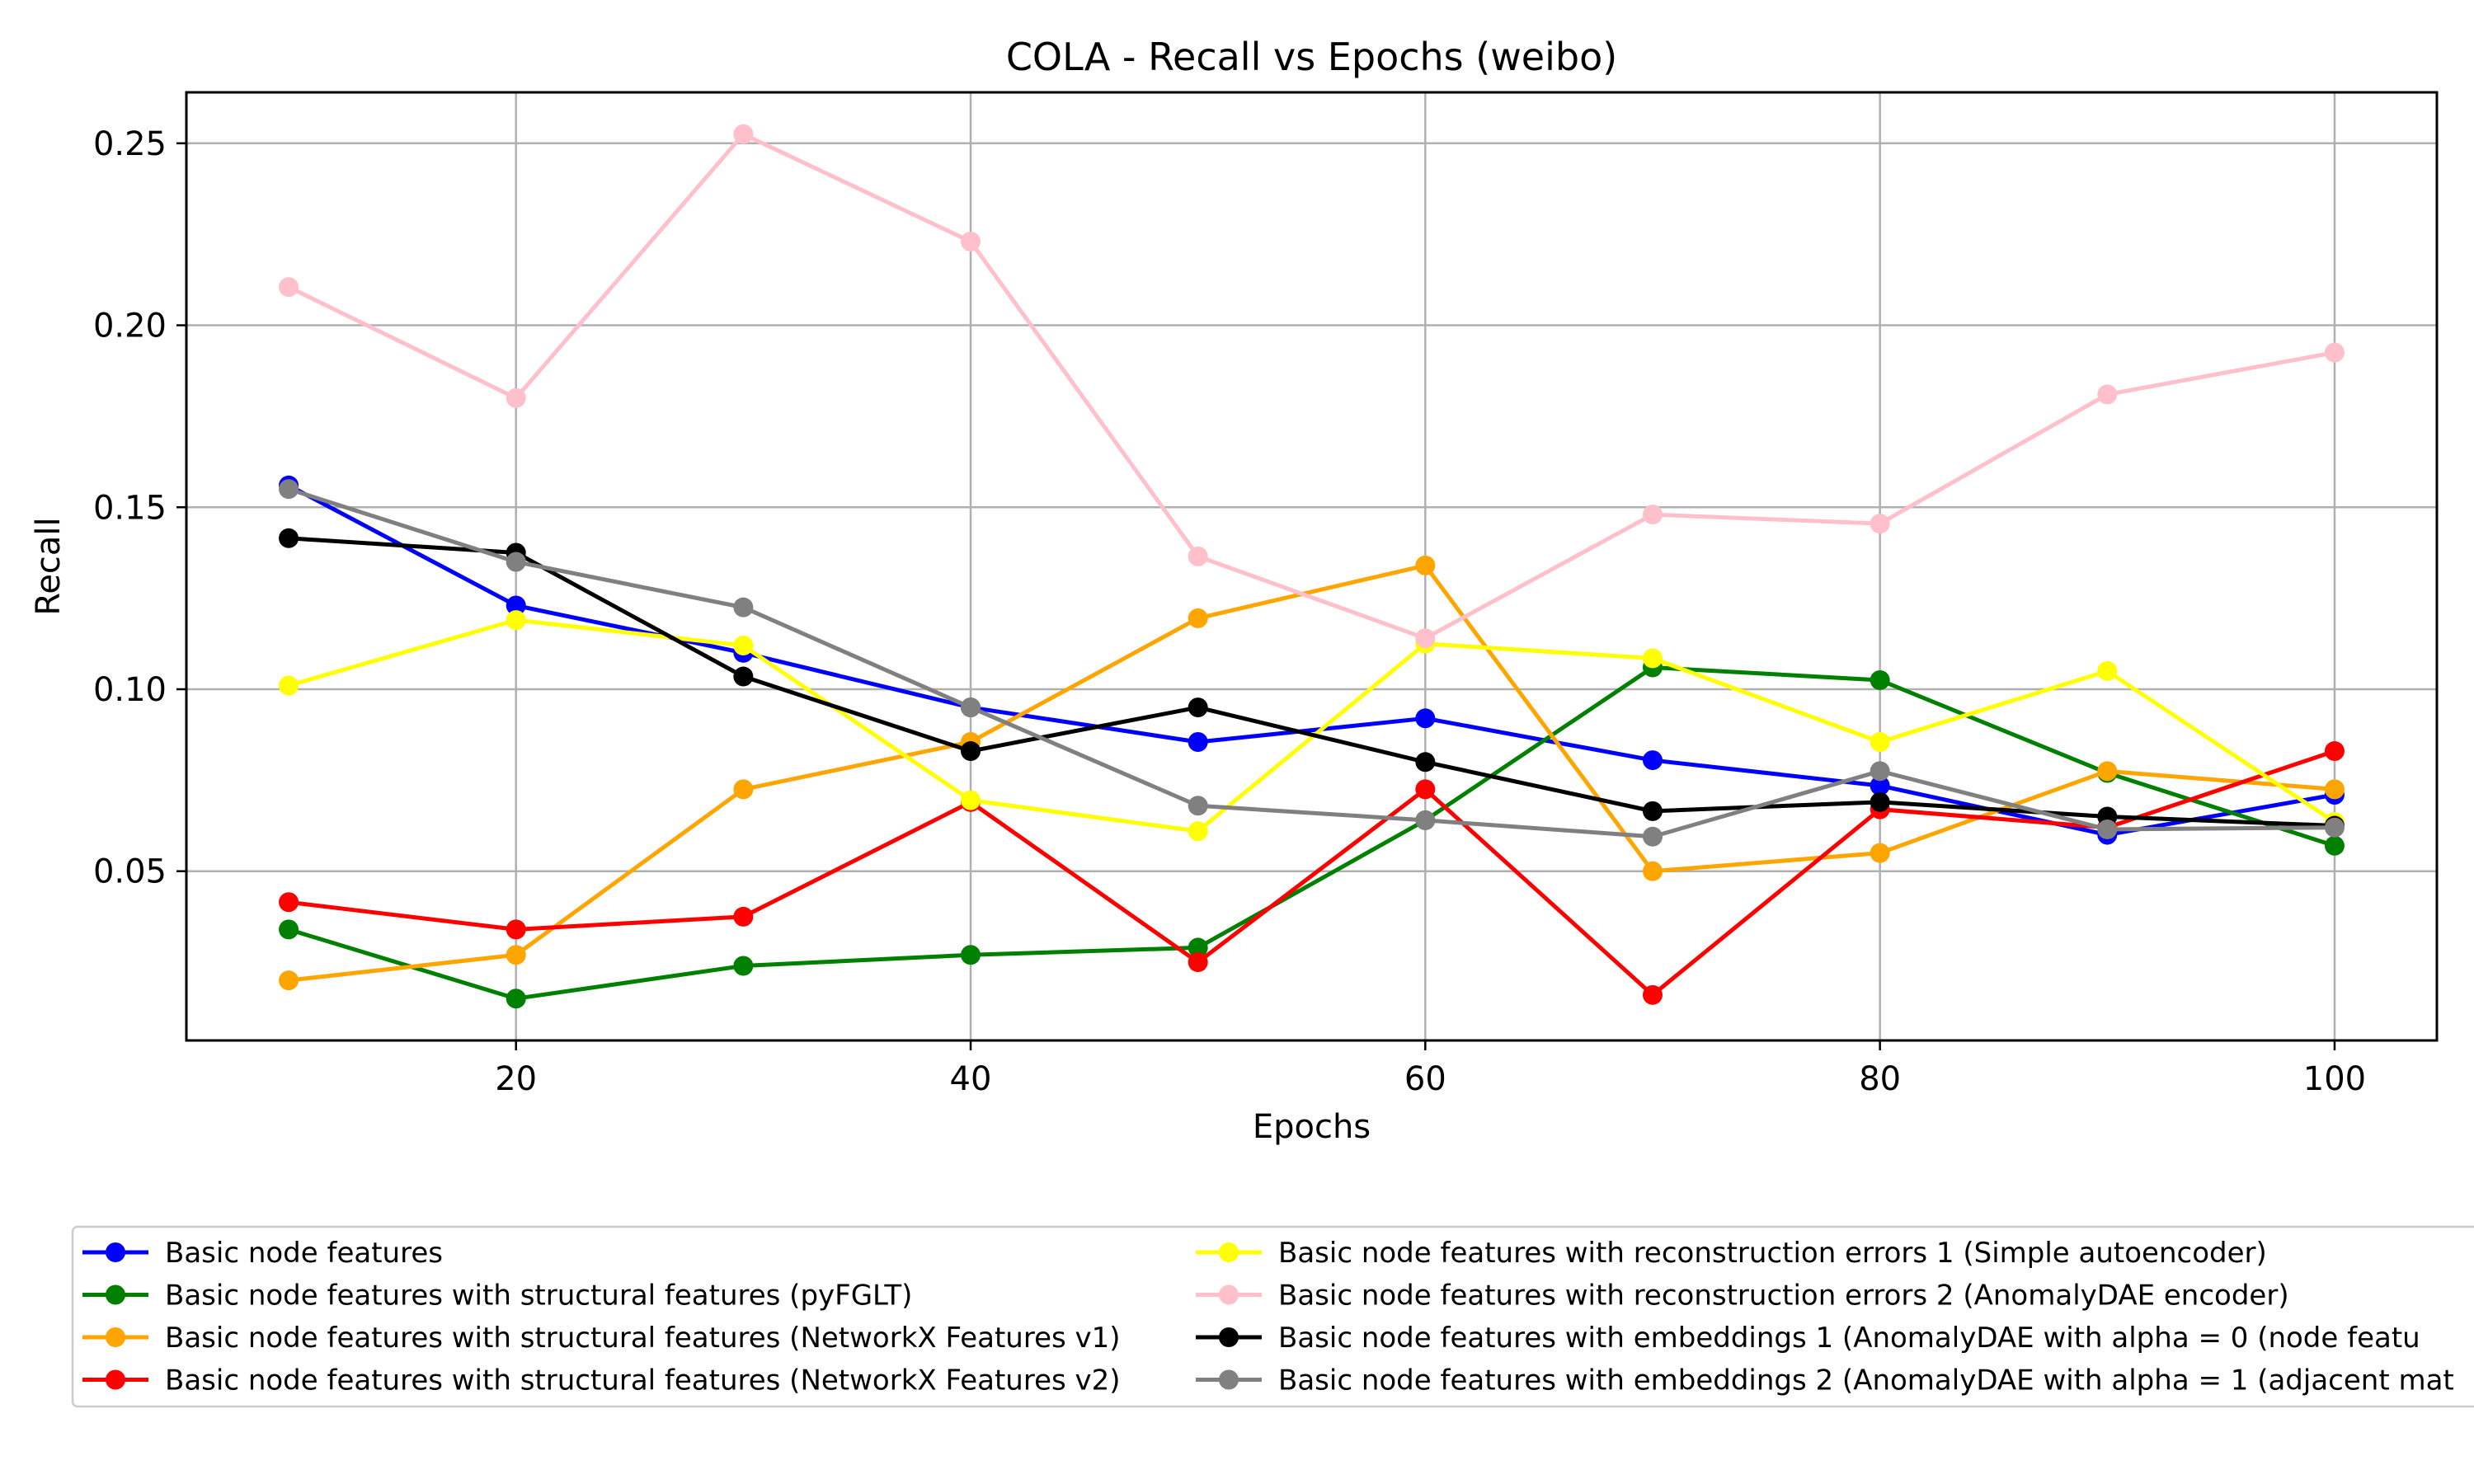 The width and height of the screenshot is (2474, 1484). I want to click on y-axis-label: Recall, so click(49, 566).